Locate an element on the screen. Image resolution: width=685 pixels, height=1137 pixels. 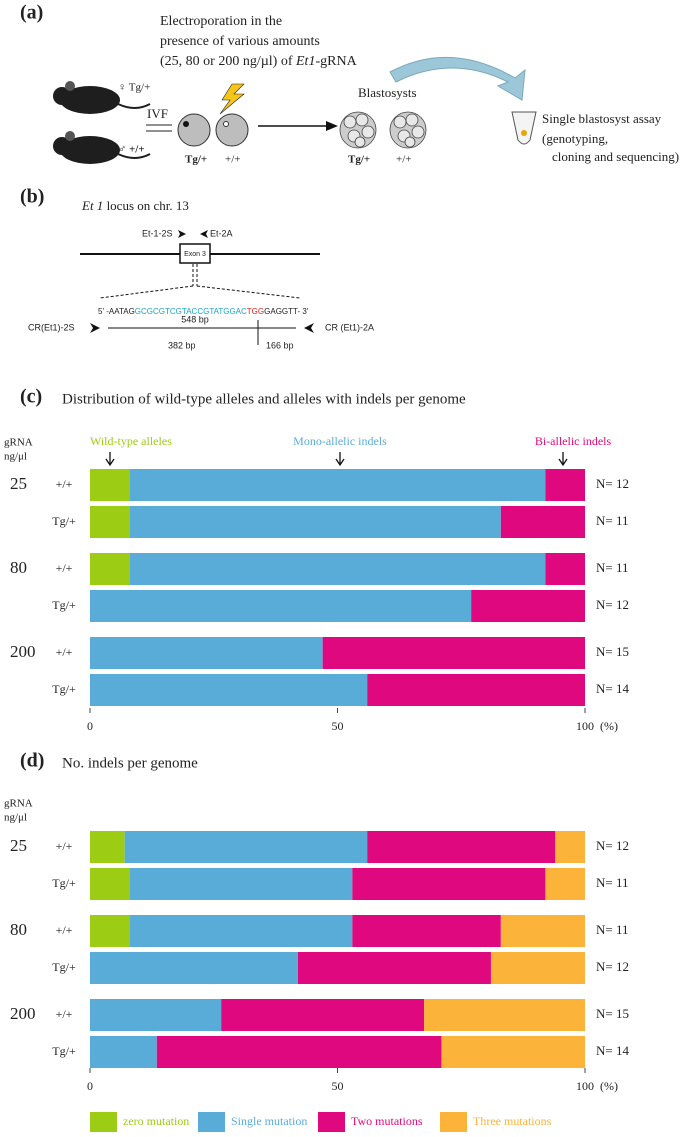
blastocysts-label: Blastosysts is located at coordinates (387, 92).